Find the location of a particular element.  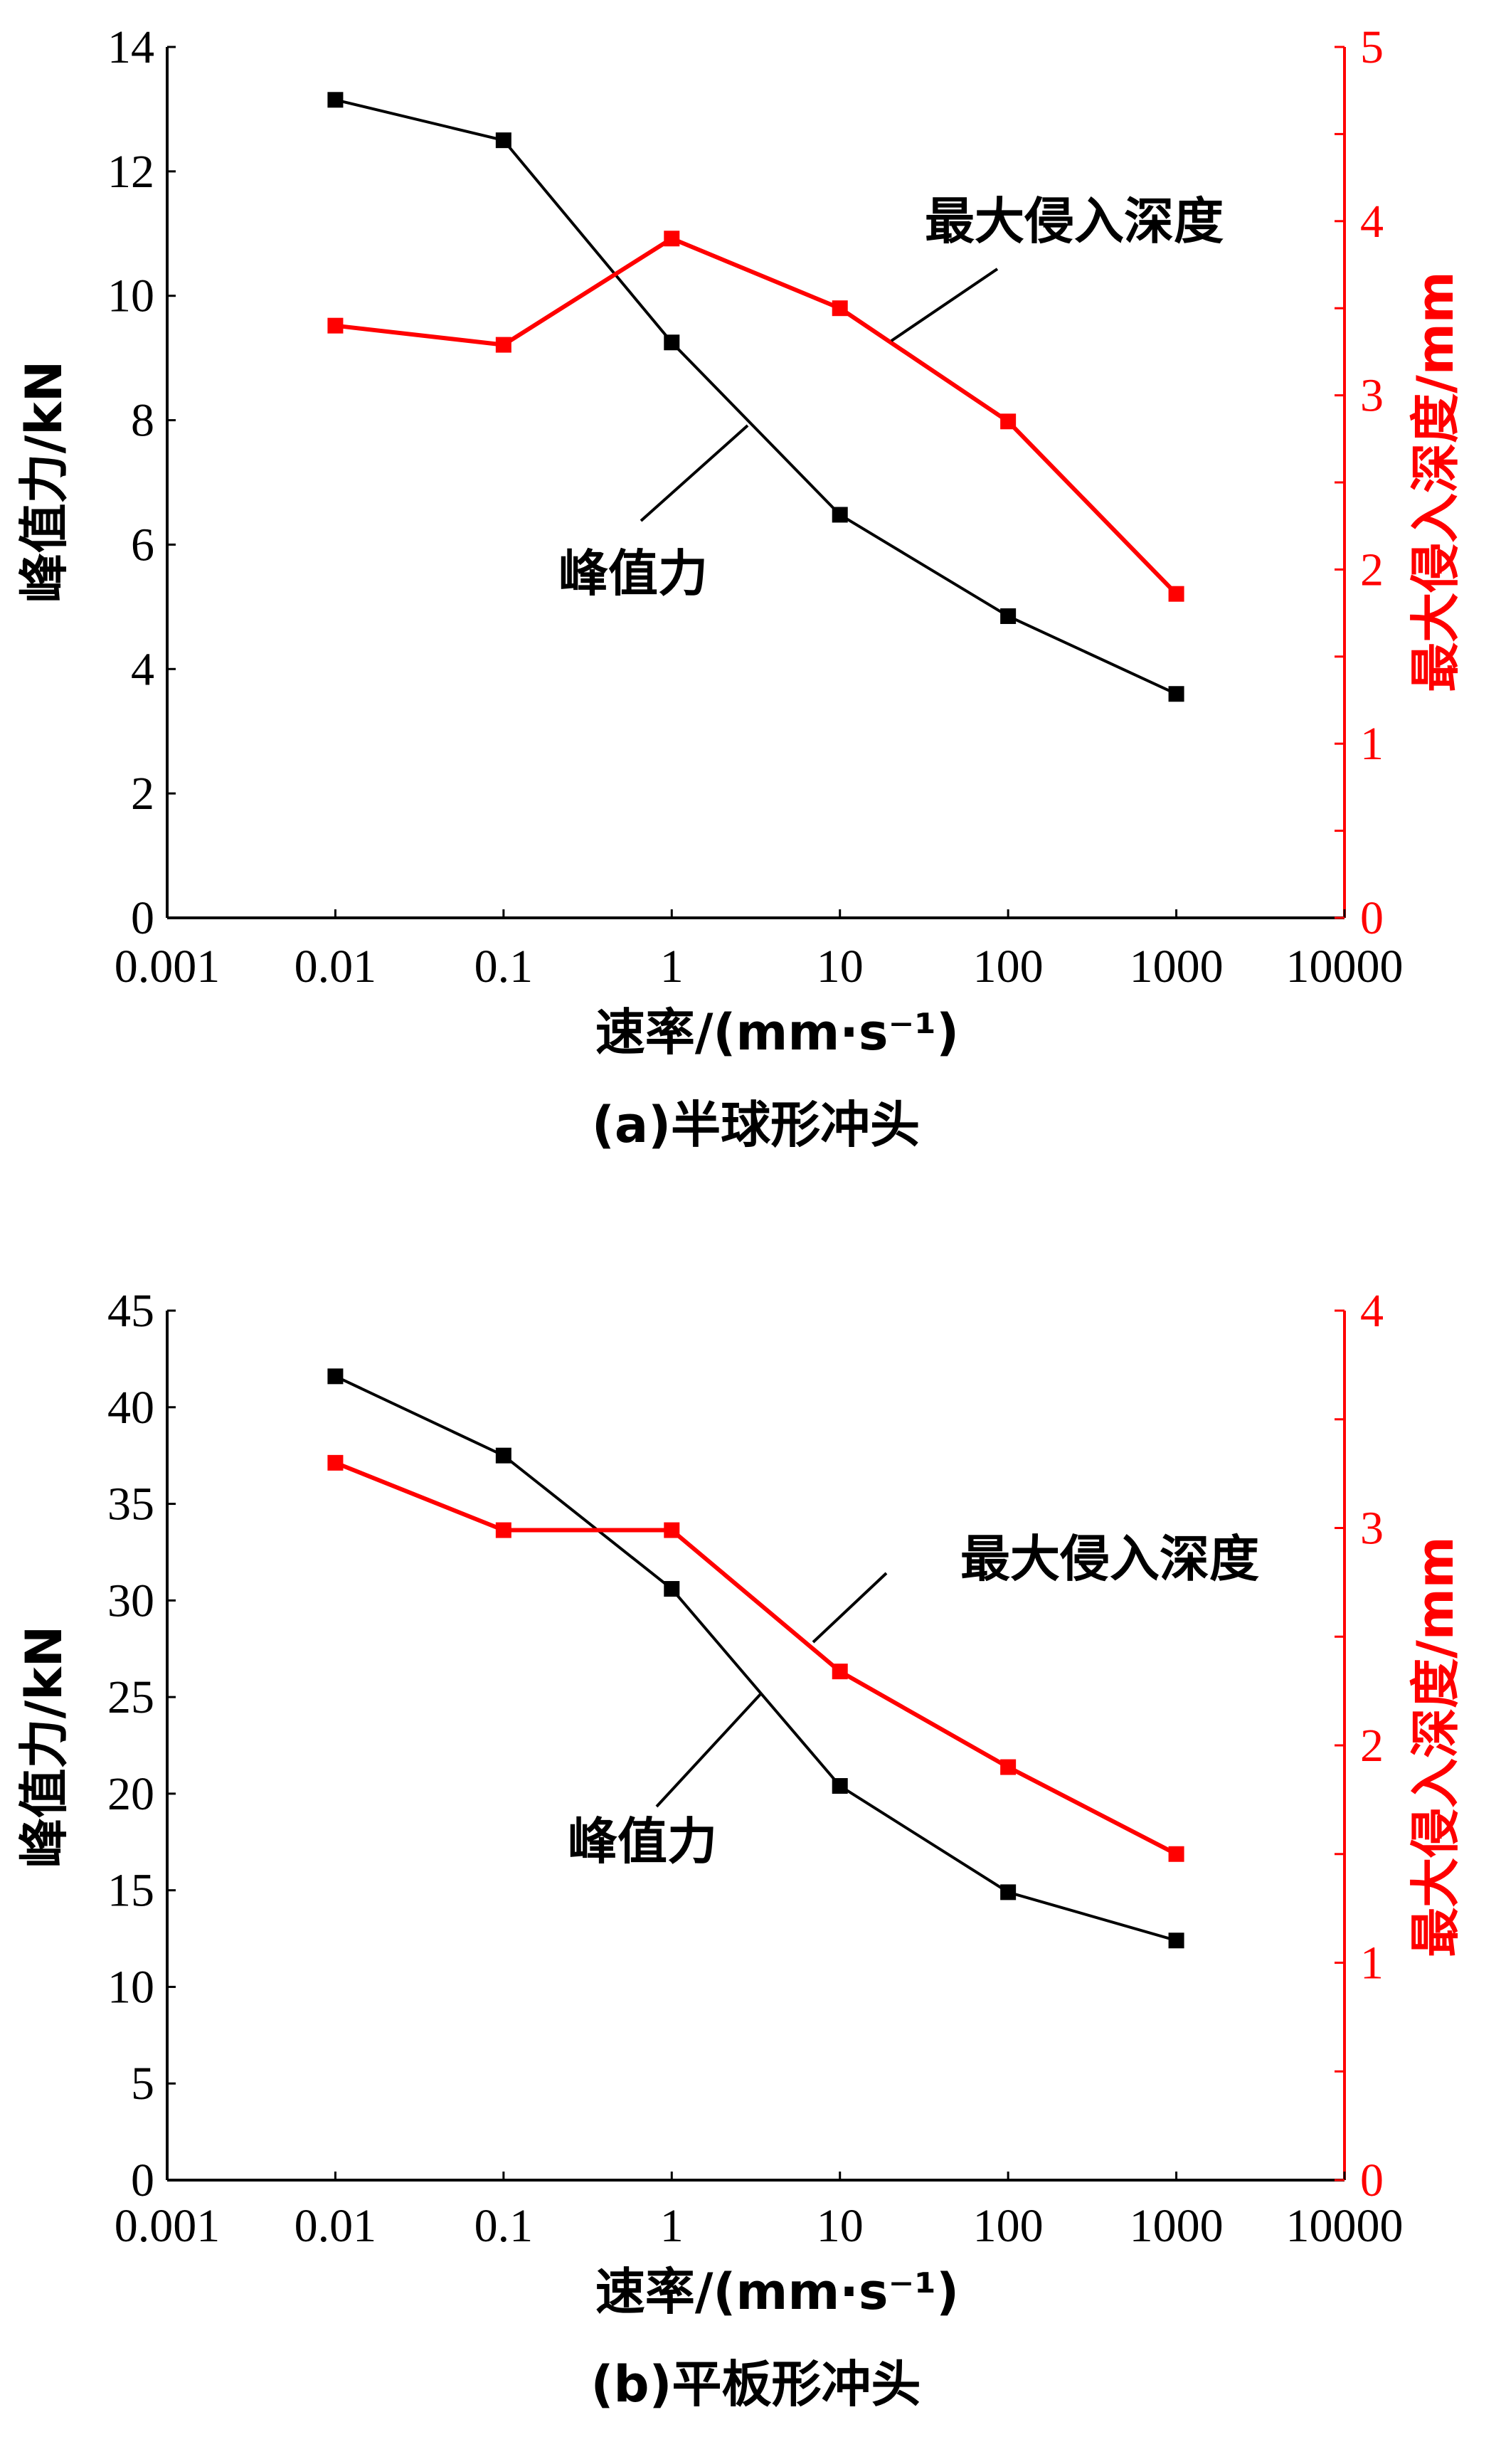

left-y-tick-label: 35 is located at coordinates (130, 1504).